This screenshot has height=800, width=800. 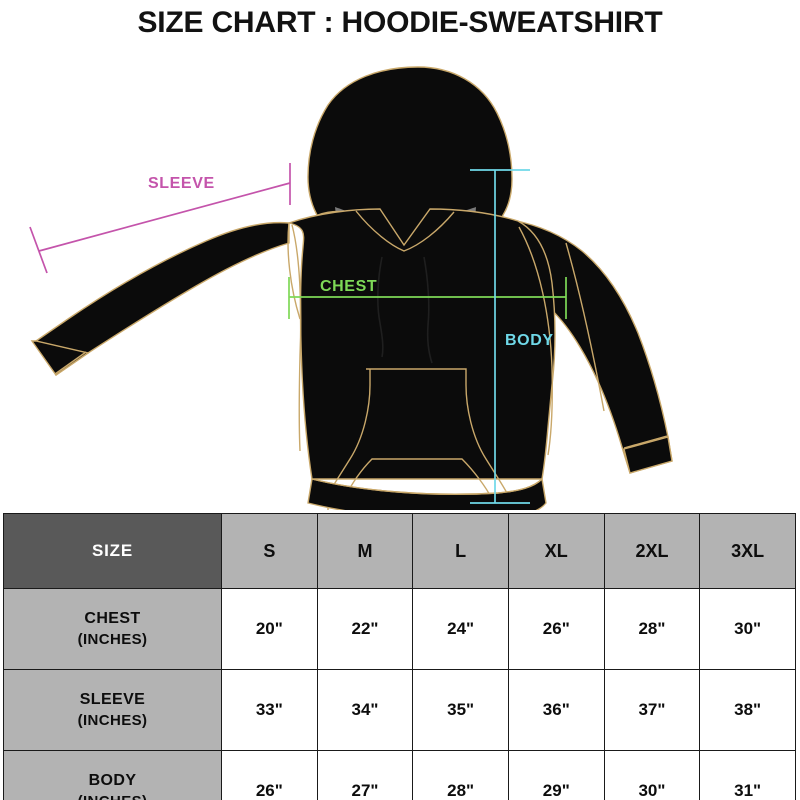 I want to click on left-sleeve-body-join, so click(x=294, y=271).